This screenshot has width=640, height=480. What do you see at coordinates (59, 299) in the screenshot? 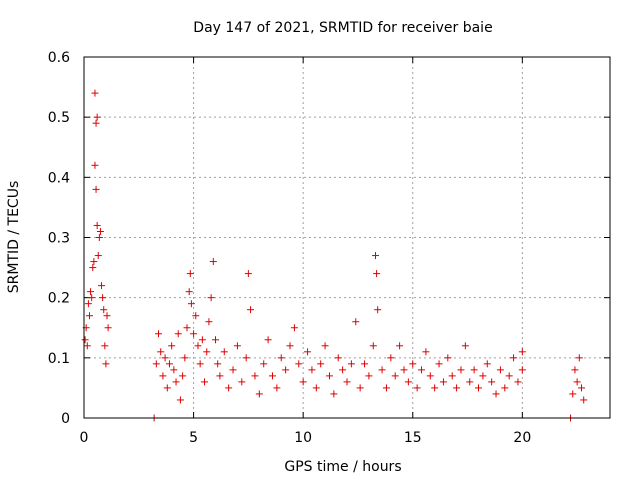
I see `y-tick-label: 0.2` at bounding box center [59, 299].